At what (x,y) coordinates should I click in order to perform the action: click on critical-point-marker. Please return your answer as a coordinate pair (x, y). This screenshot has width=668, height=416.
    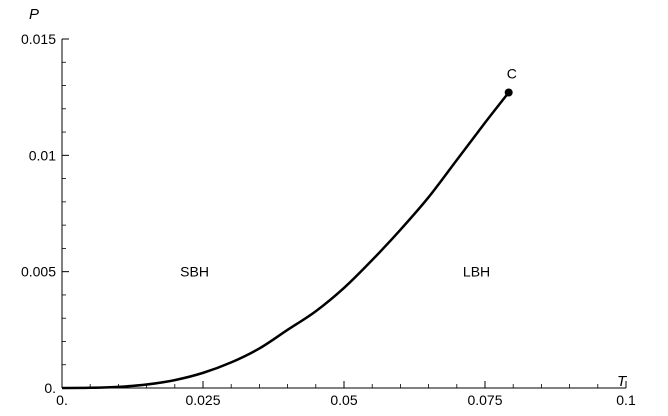
    Looking at the image, I should click on (508, 92).